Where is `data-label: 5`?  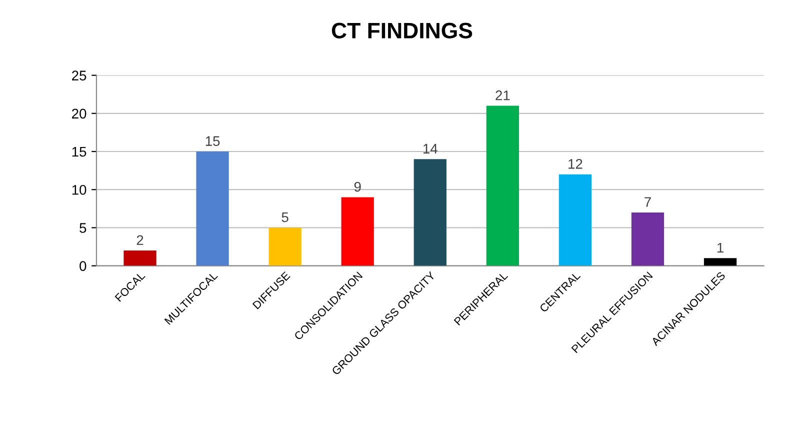 data-label: 5 is located at coordinates (285, 217).